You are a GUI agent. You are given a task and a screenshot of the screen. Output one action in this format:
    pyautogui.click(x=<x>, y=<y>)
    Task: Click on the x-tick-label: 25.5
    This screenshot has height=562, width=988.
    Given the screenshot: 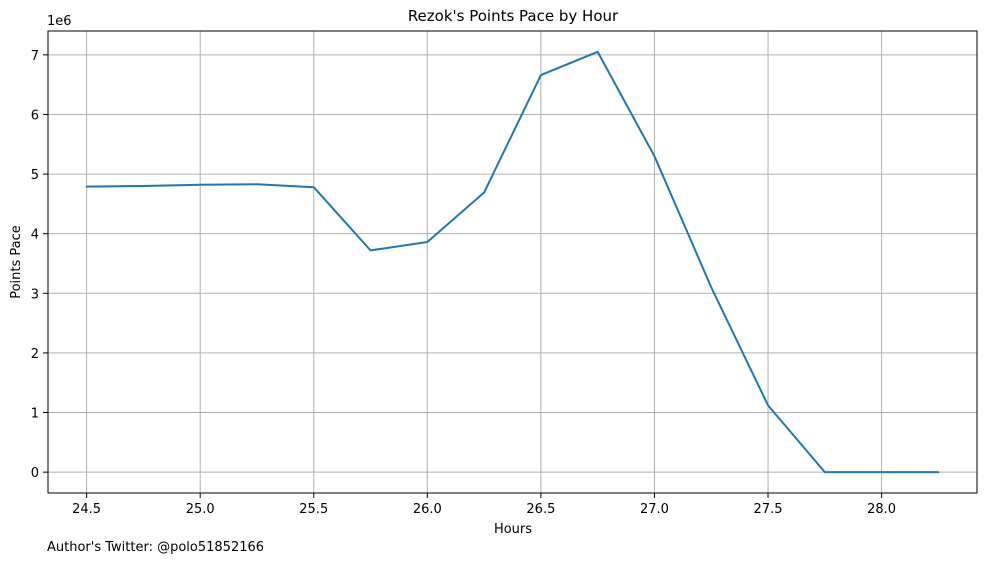 What is the action you would take?
    pyautogui.click(x=313, y=509)
    